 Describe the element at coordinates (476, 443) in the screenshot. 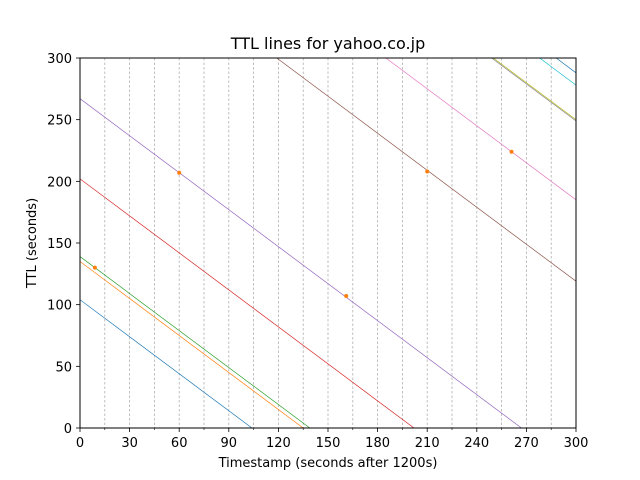

I see `x-tick-label: 240` at that location.